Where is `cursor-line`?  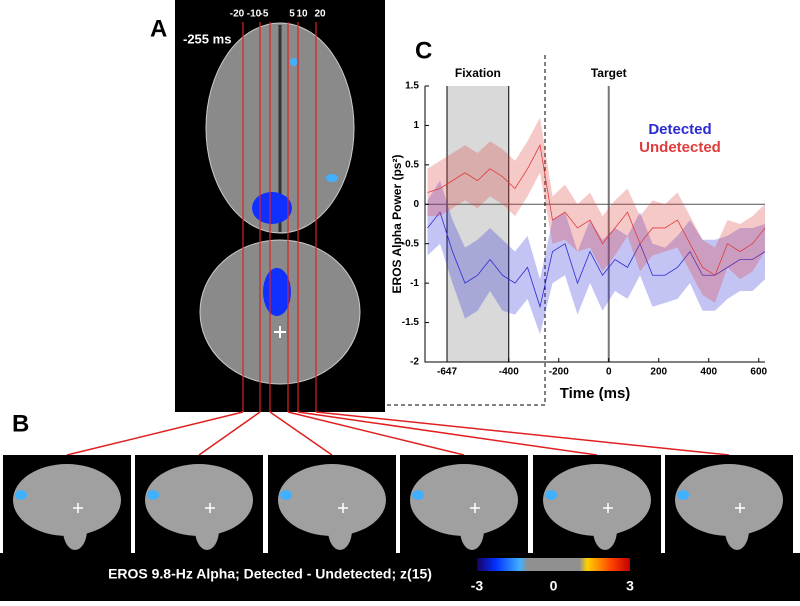 cursor-line is located at coordinates (465, 230).